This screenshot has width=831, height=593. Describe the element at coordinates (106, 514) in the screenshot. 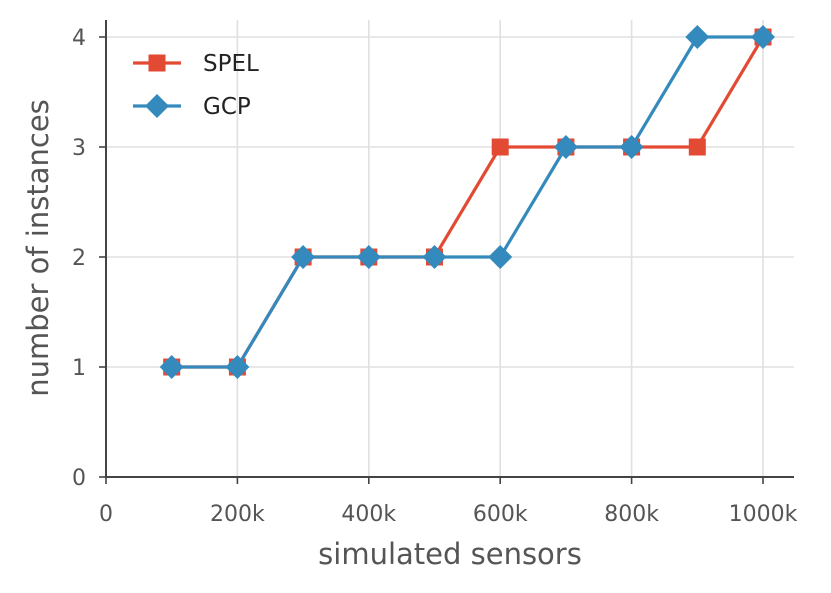

I see `x-tick-label: 0` at that location.